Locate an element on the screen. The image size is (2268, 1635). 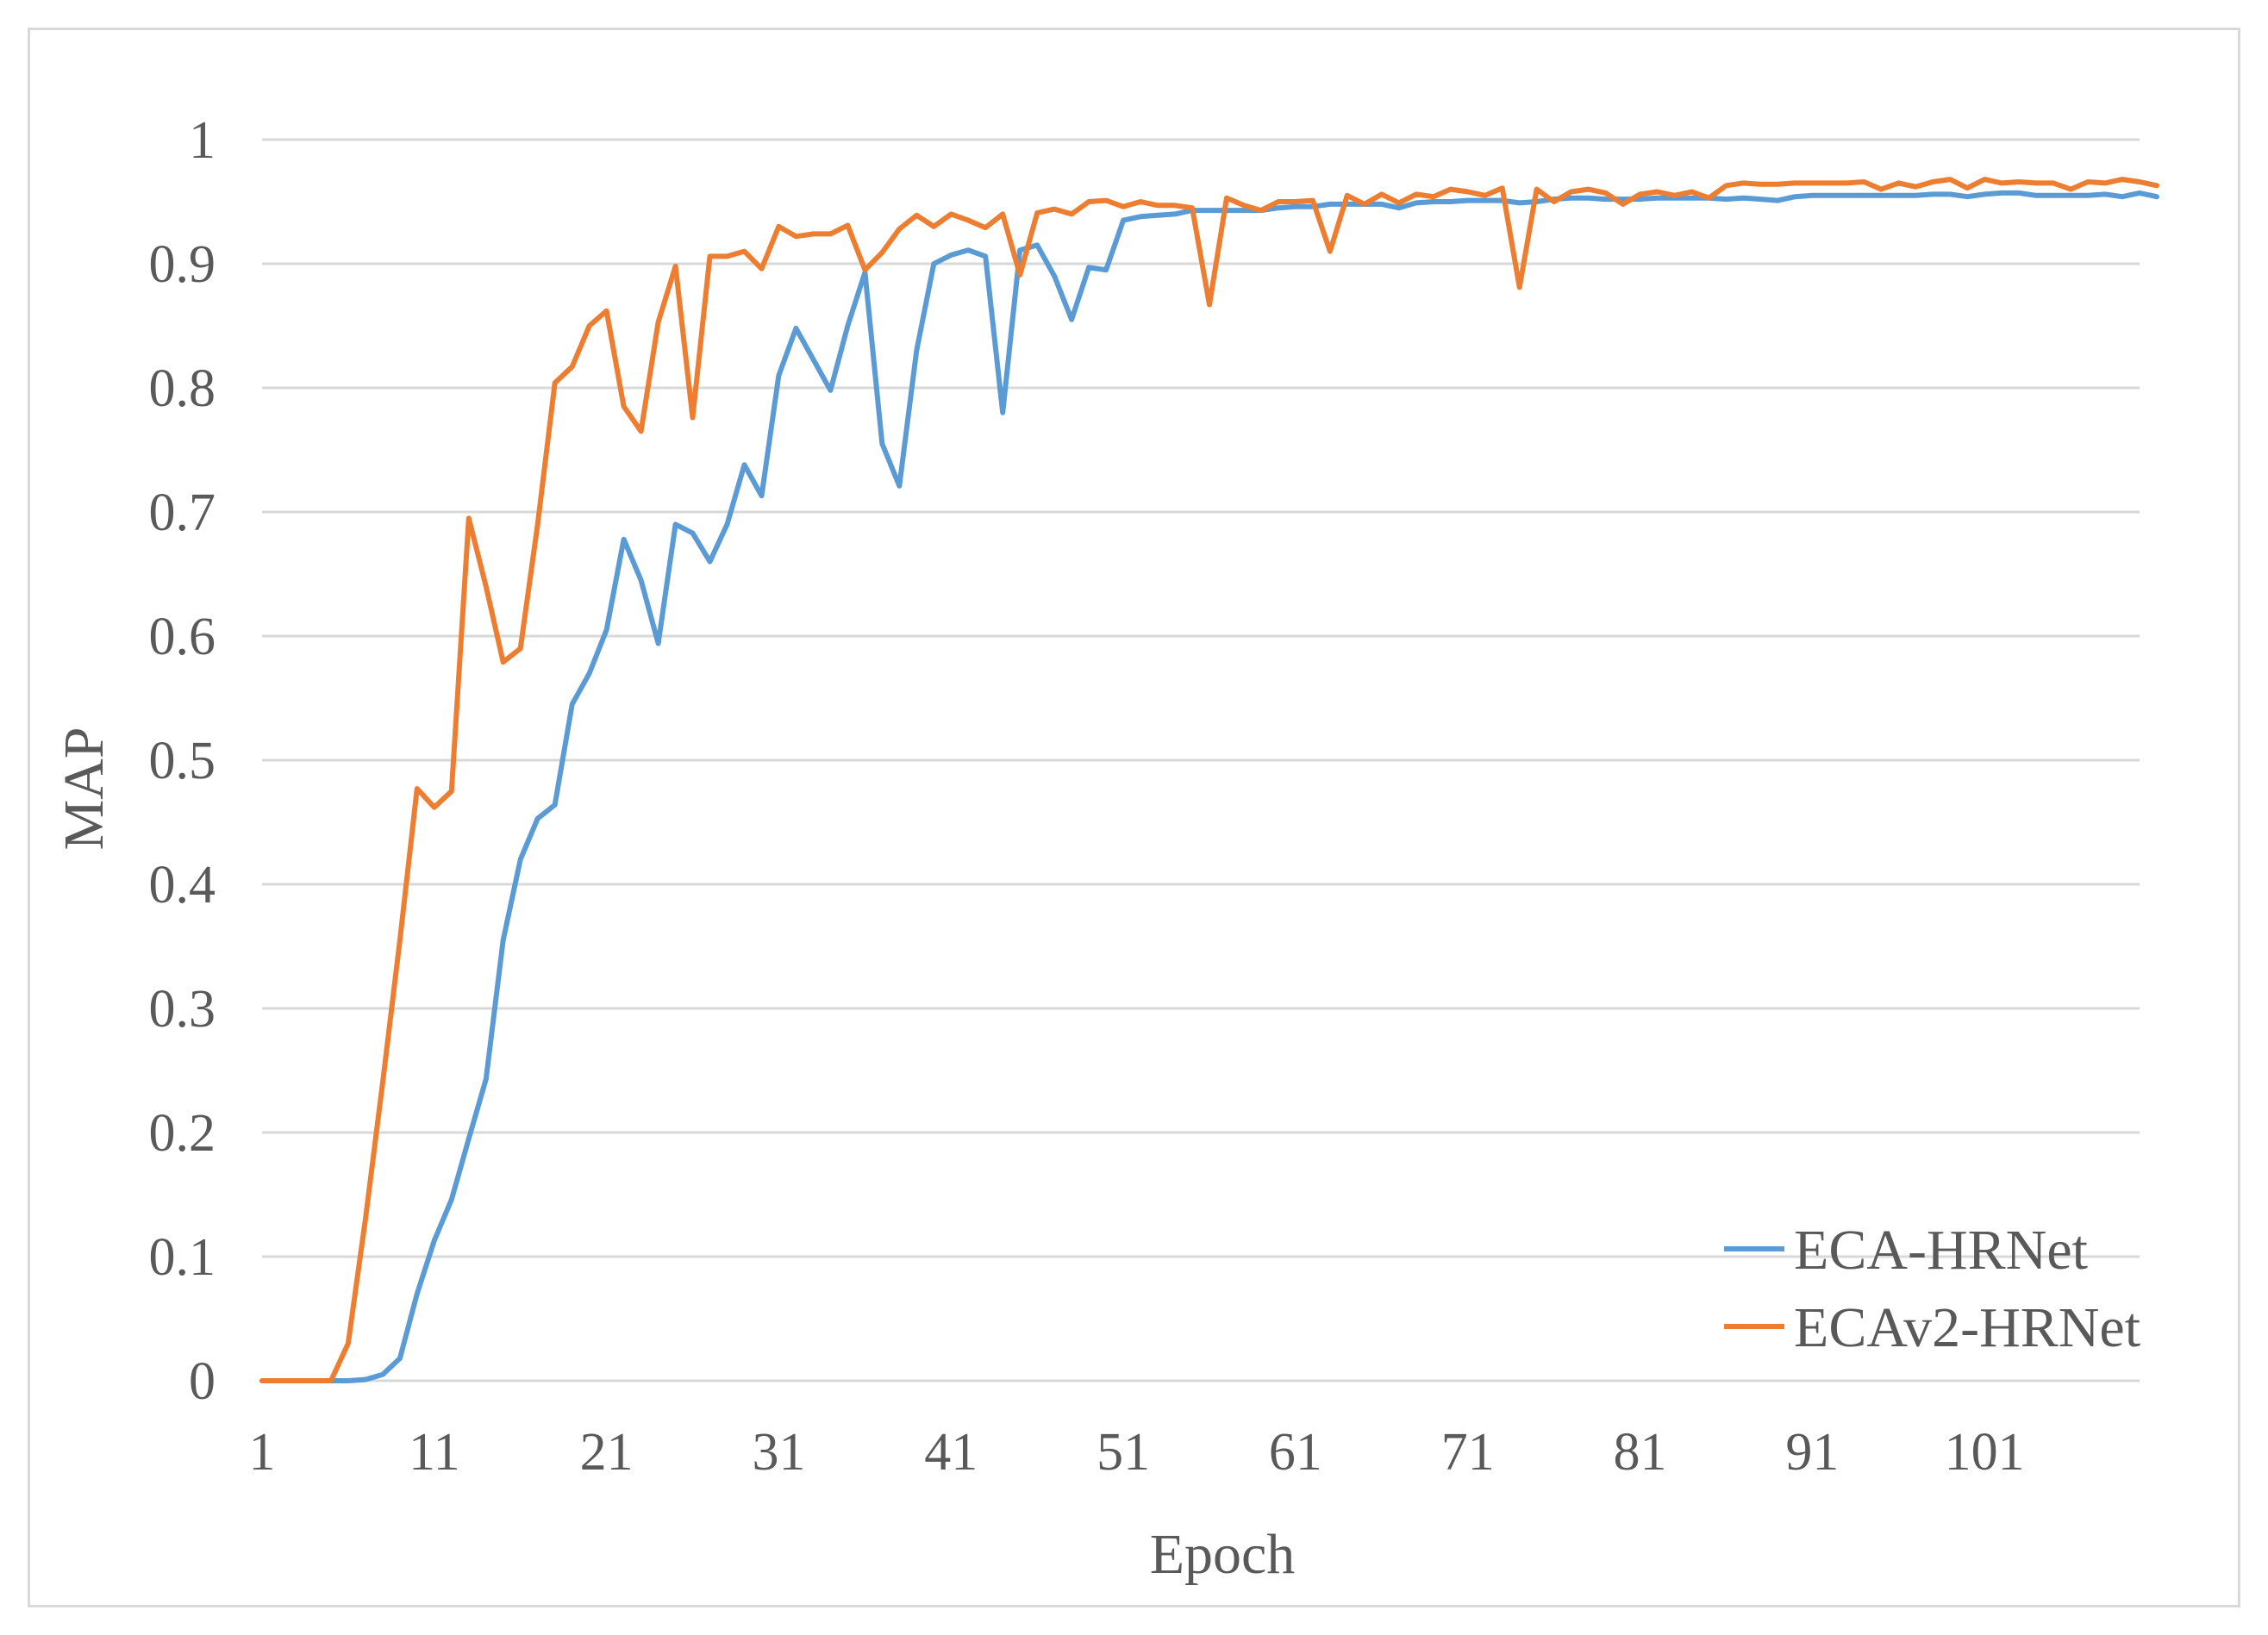
y-tick-label: 0.4 is located at coordinates (182, 885).